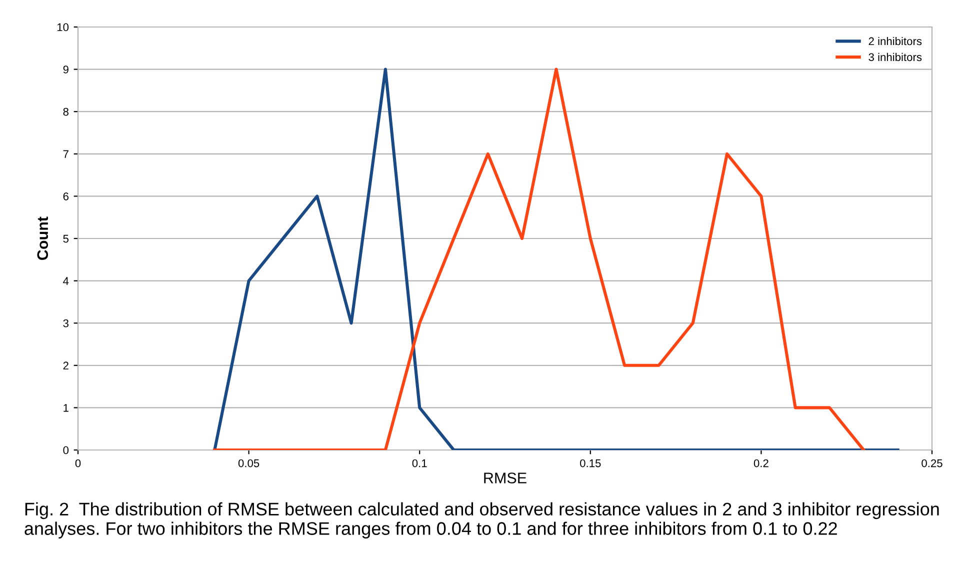 The height and width of the screenshot is (584, 957). What do you see at coordinates (505, 478) in the screenshot?
I see `x-axis-title: RMSE` at bounding box center [505, 478].